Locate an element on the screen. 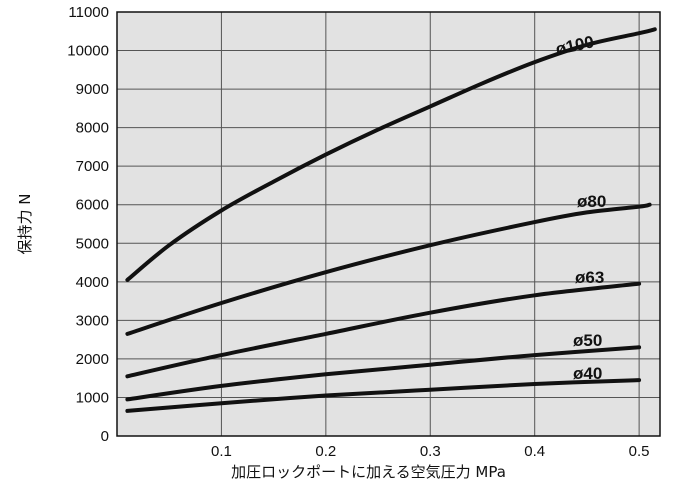 This screenshot has height=489, width=676. series-label-63: ø63 is located at coordinates (589, 277).